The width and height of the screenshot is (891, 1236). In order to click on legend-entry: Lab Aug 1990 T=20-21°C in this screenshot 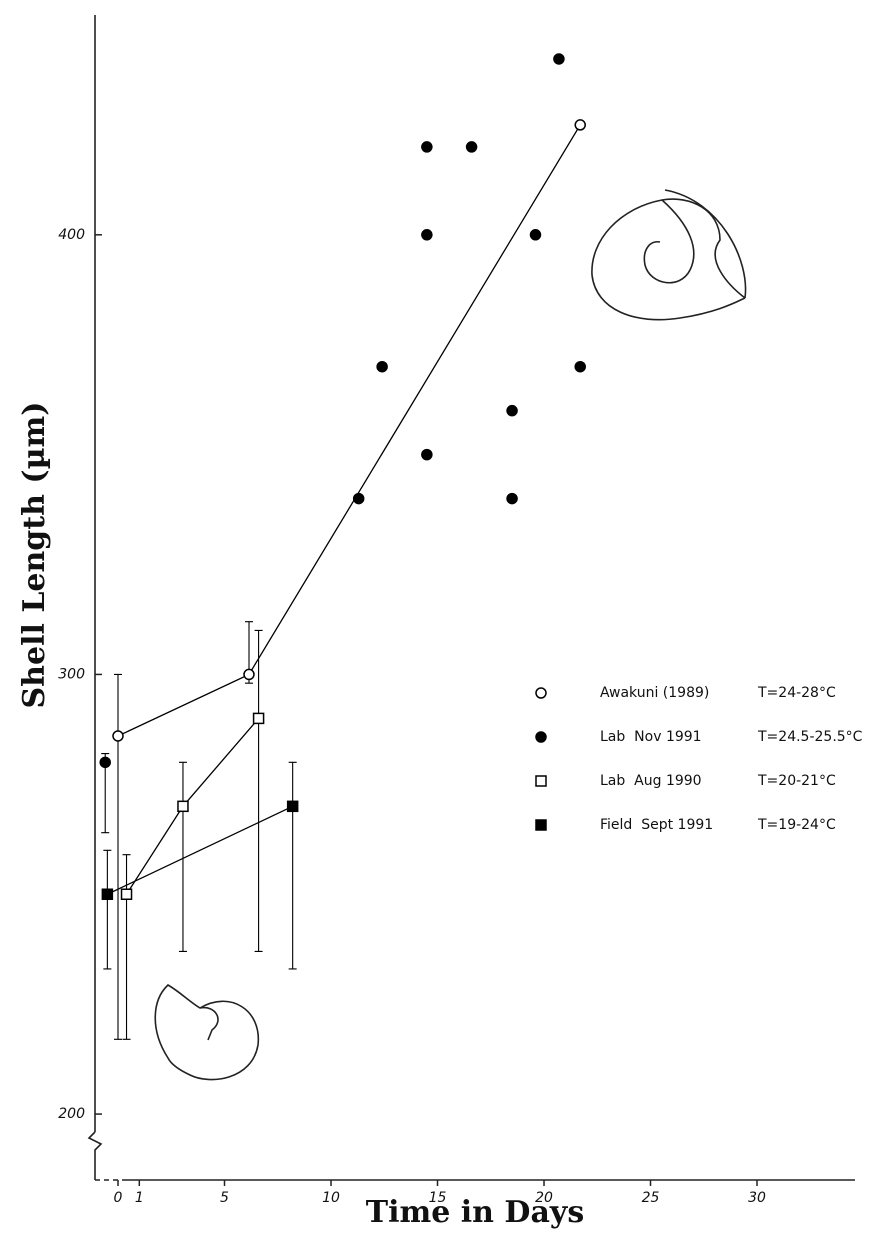, I will do `click(685, 781)`.